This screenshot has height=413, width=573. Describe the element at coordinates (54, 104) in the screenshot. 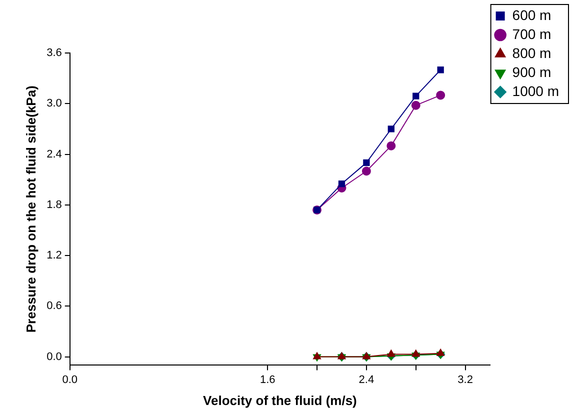

I see `y-tick-label: 3.0` at that location.